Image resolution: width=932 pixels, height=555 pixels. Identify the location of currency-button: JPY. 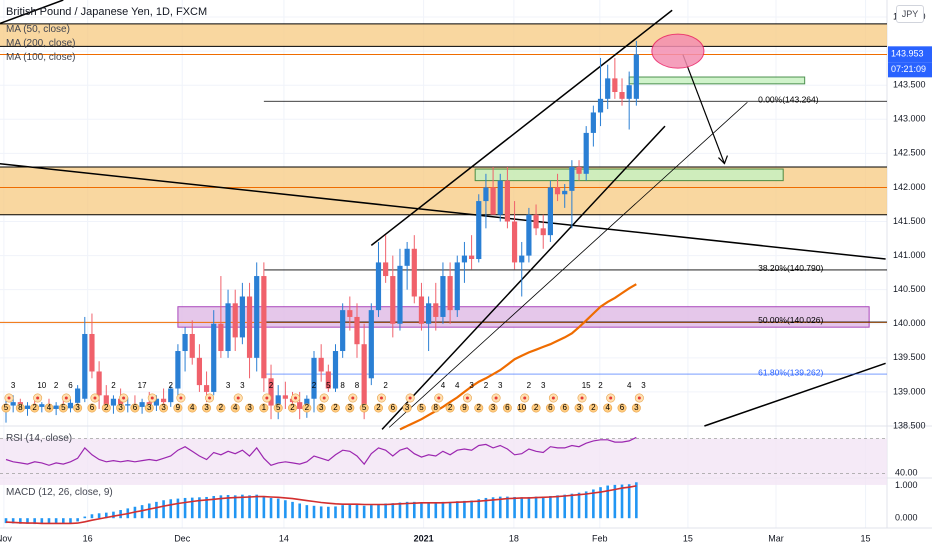
(910, 14).